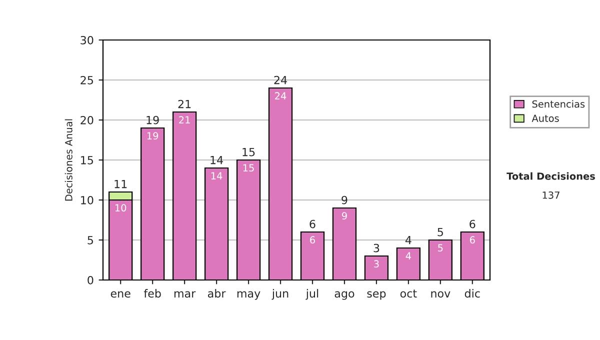 The image size is (600, 340). I want to click on x-tick-label: may, so click(248, 295).